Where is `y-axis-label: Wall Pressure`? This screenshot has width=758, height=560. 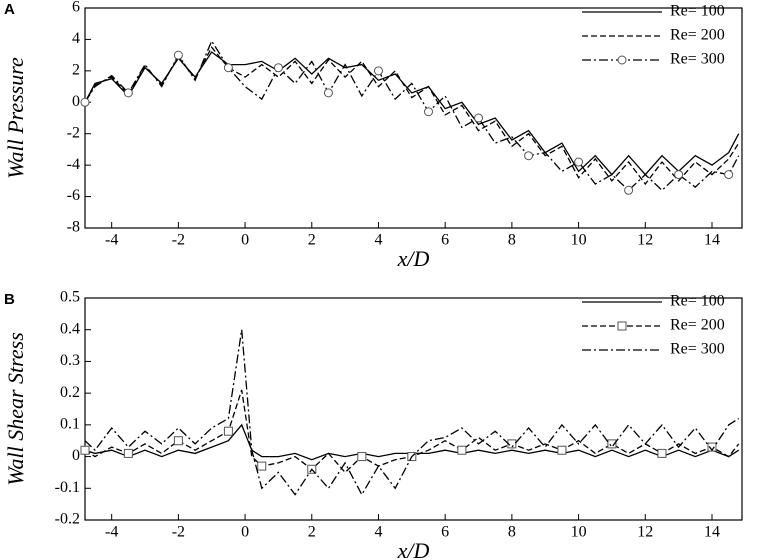 y-axis-label: Wall Pressure is located at coordinates (15, 118).